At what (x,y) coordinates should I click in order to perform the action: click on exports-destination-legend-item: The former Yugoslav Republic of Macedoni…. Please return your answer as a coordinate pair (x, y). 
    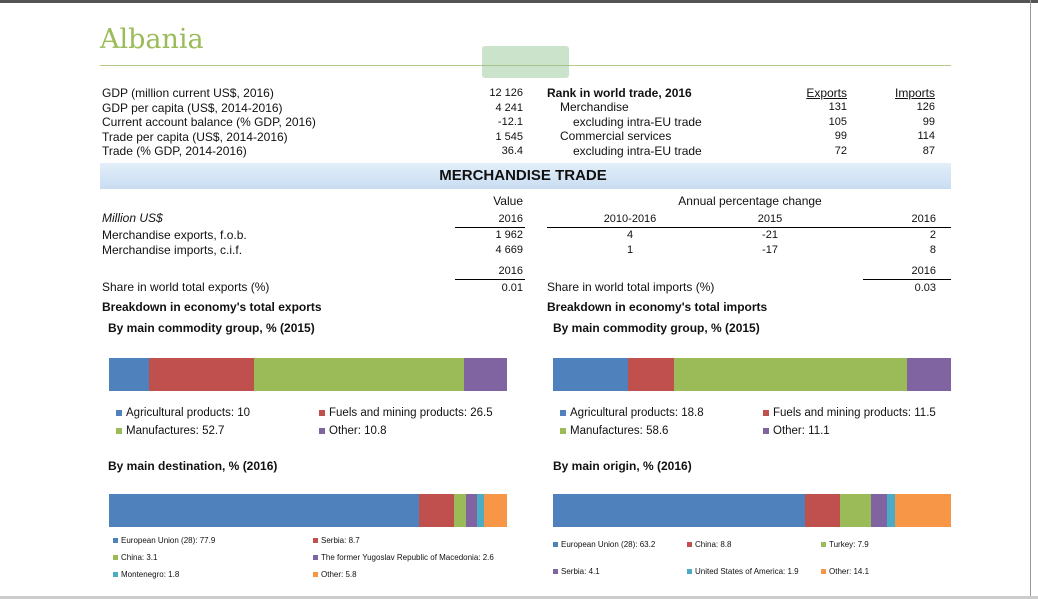
    Looking at the image, I should click on (403, 557).